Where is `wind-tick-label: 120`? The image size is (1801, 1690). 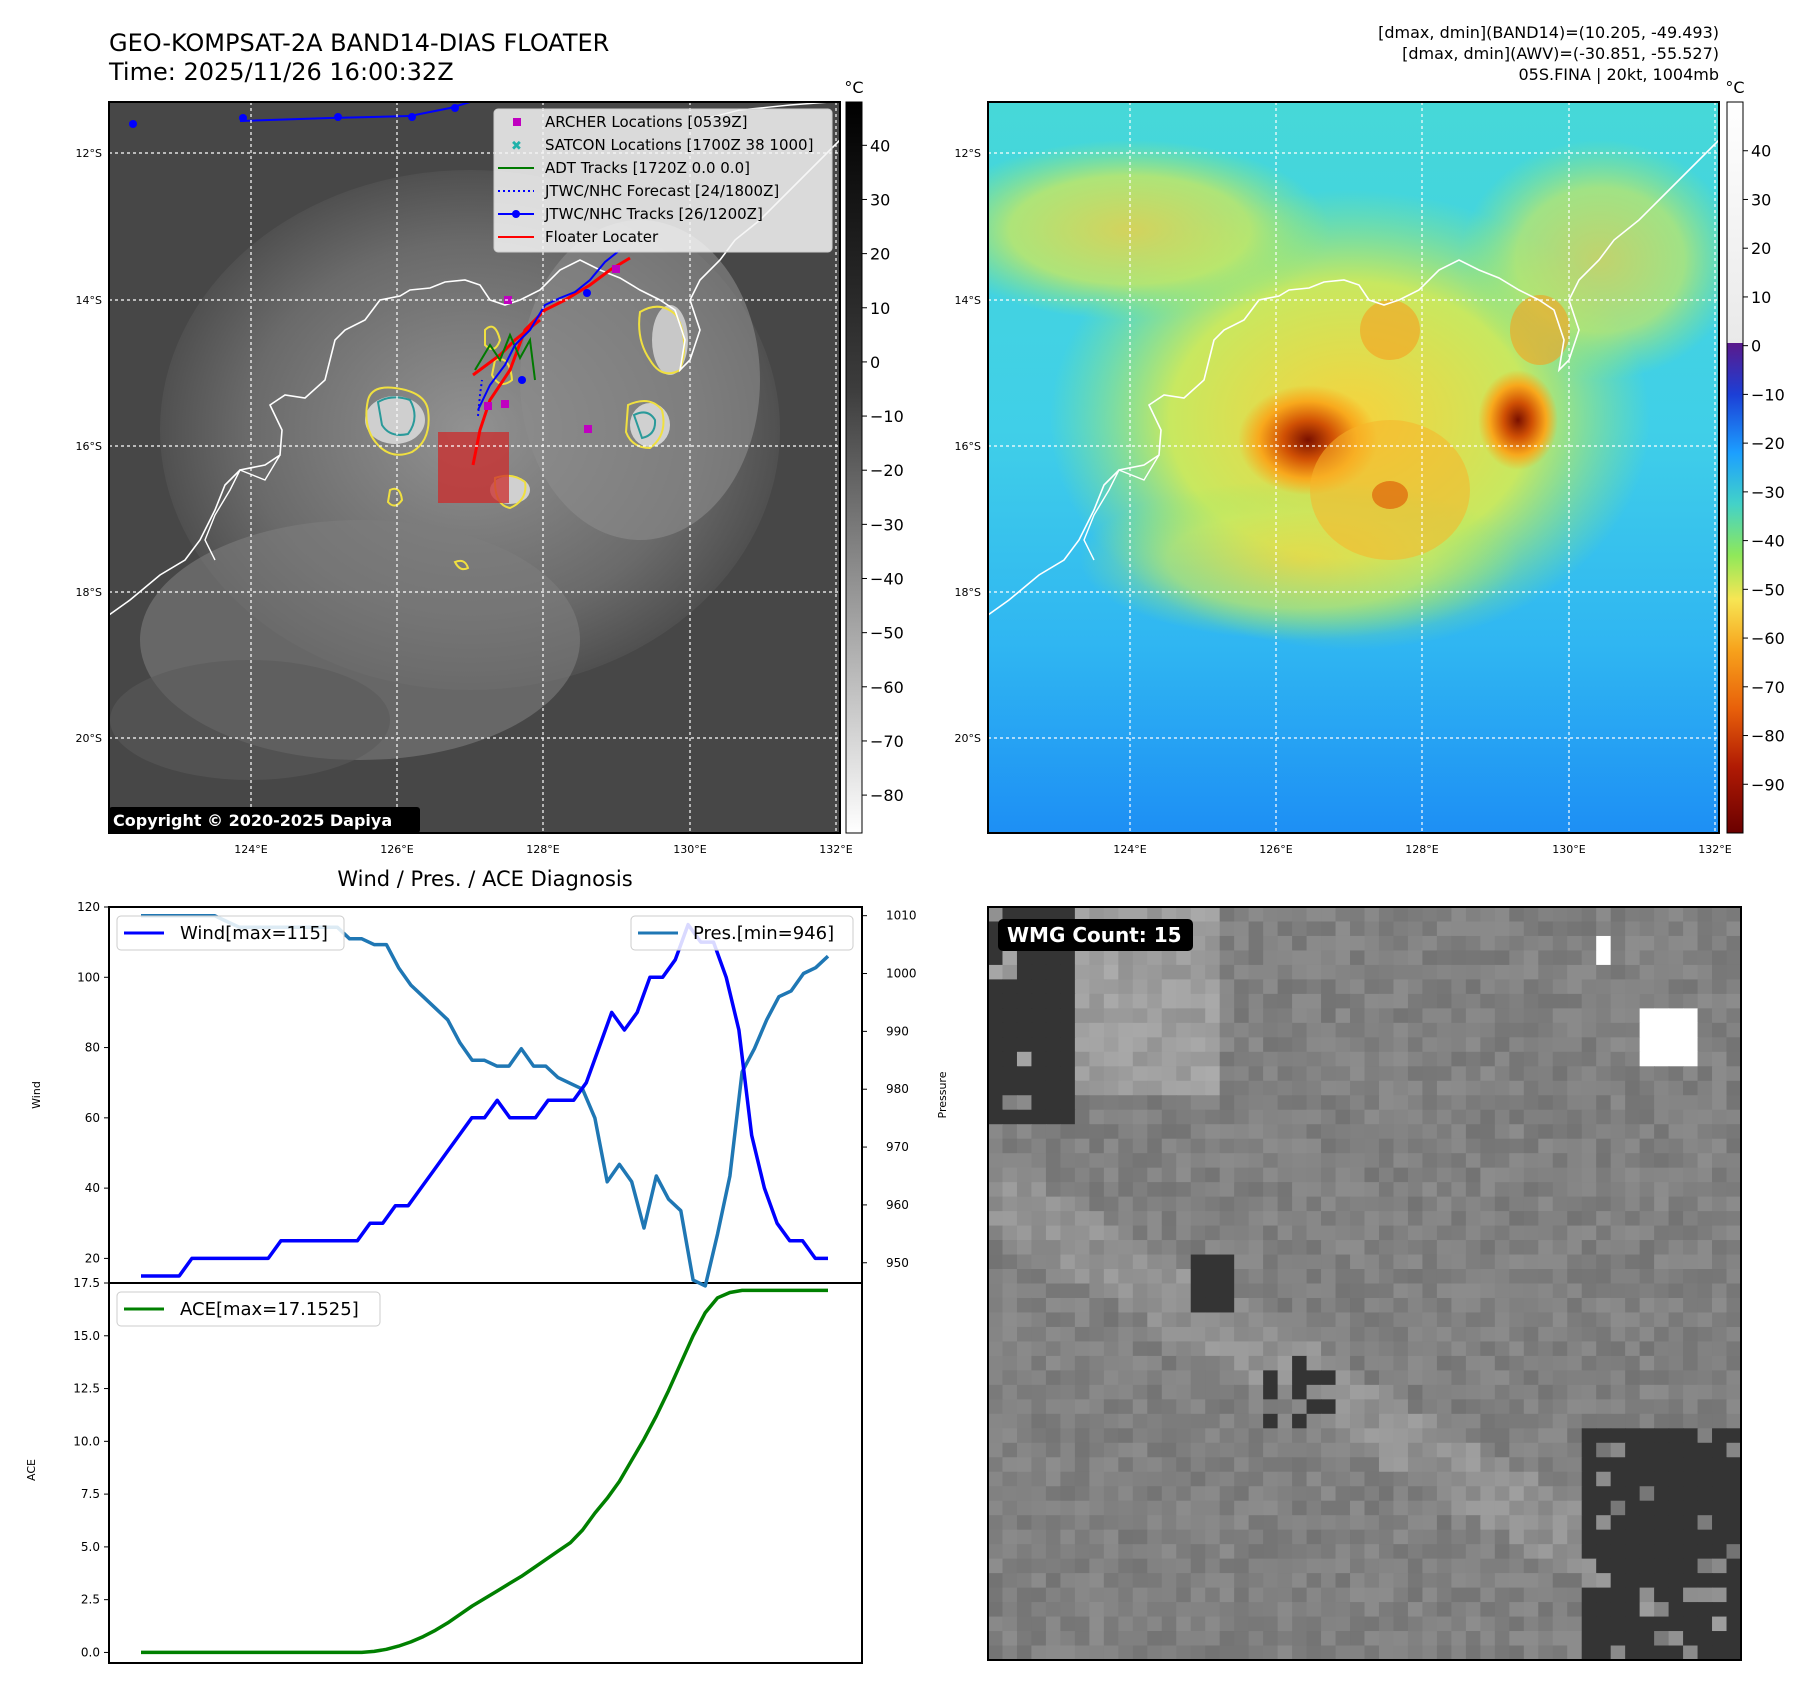 wind-tick-label: 120 is located at coordinates (88, 907).